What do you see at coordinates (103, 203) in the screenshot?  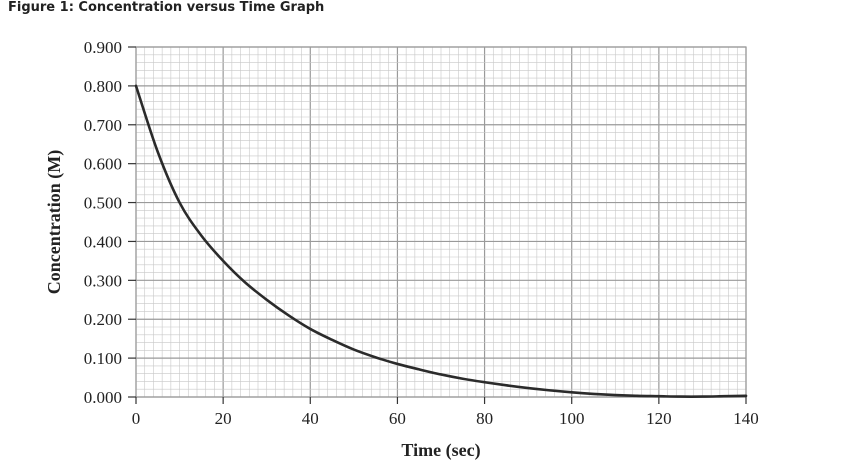 I see `y-tick-label: 0.500` at bounding box center [103, 203].